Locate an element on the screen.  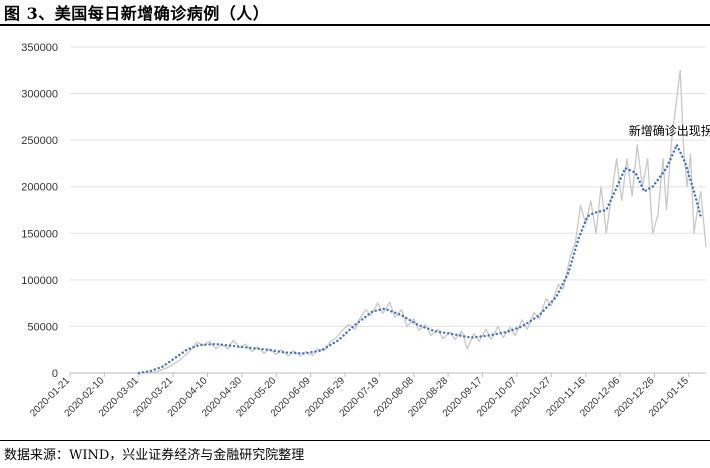
source-divider is located at coordinates (355, 440).